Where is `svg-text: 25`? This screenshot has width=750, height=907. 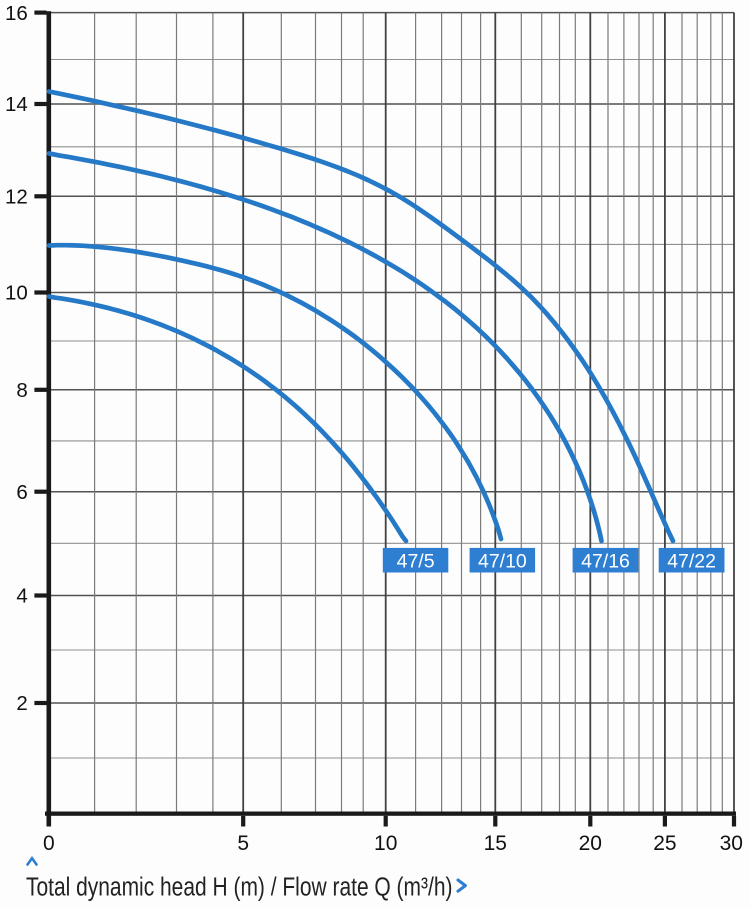
svg-text: 25 is located at coordinates (664, 843).